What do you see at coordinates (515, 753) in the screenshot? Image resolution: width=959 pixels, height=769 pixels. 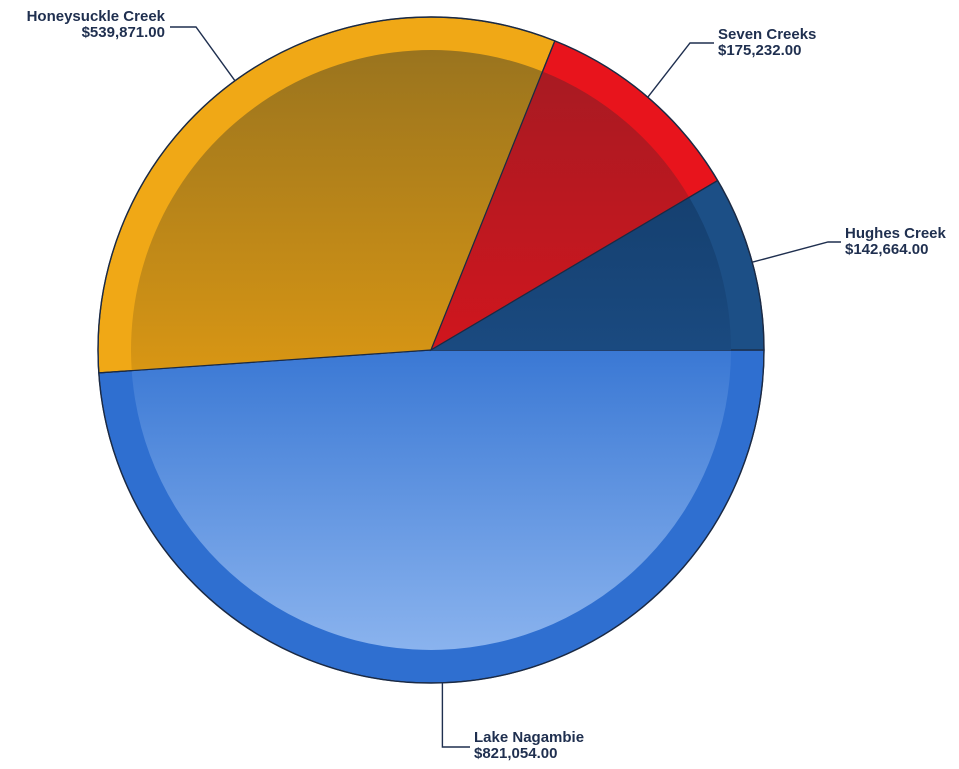 I see `slice-label-value: $821,054.00` at bounding box center [515, 753].